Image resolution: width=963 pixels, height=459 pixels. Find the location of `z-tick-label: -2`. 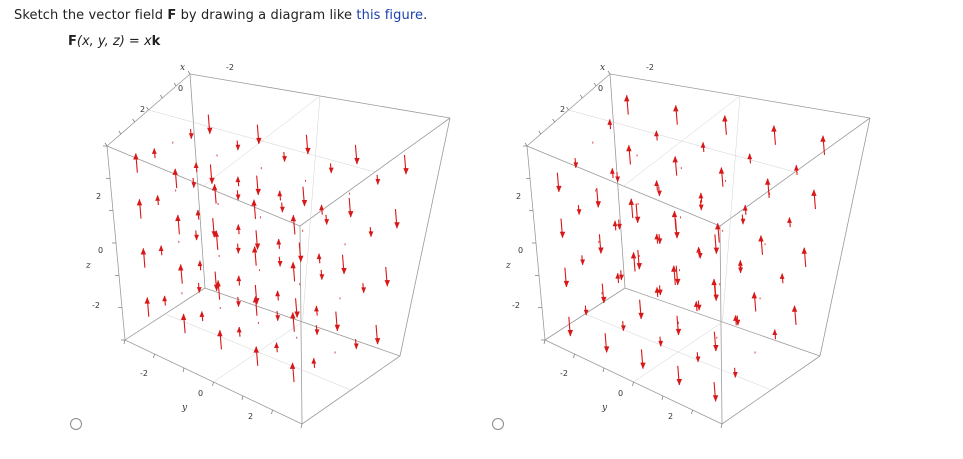

z-tick-label: -2 is located at coordinates (96, 305).